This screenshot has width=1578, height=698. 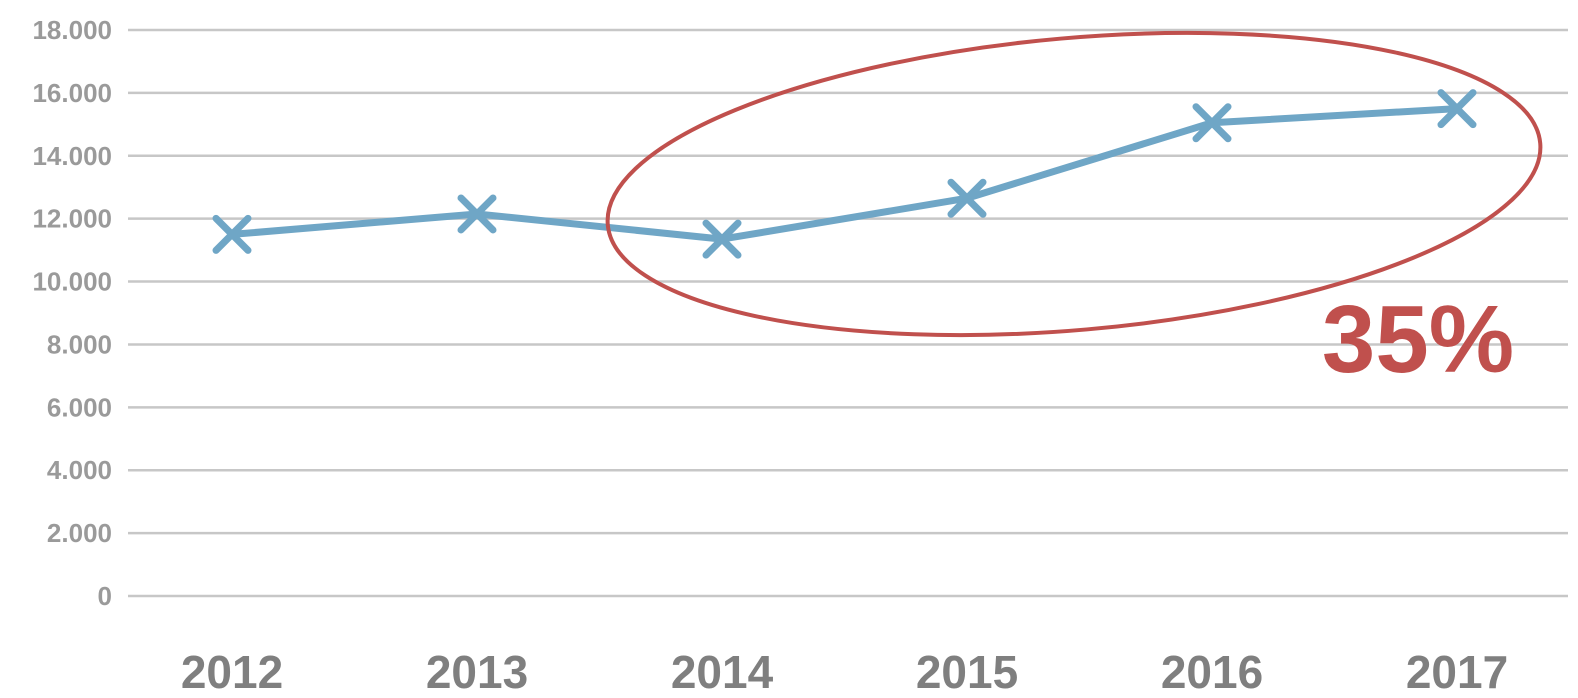 What do you see at coordinates (722, 672) in the screenshot?
I see `x-tick-label: 2014` at bounding box center [722, 672].